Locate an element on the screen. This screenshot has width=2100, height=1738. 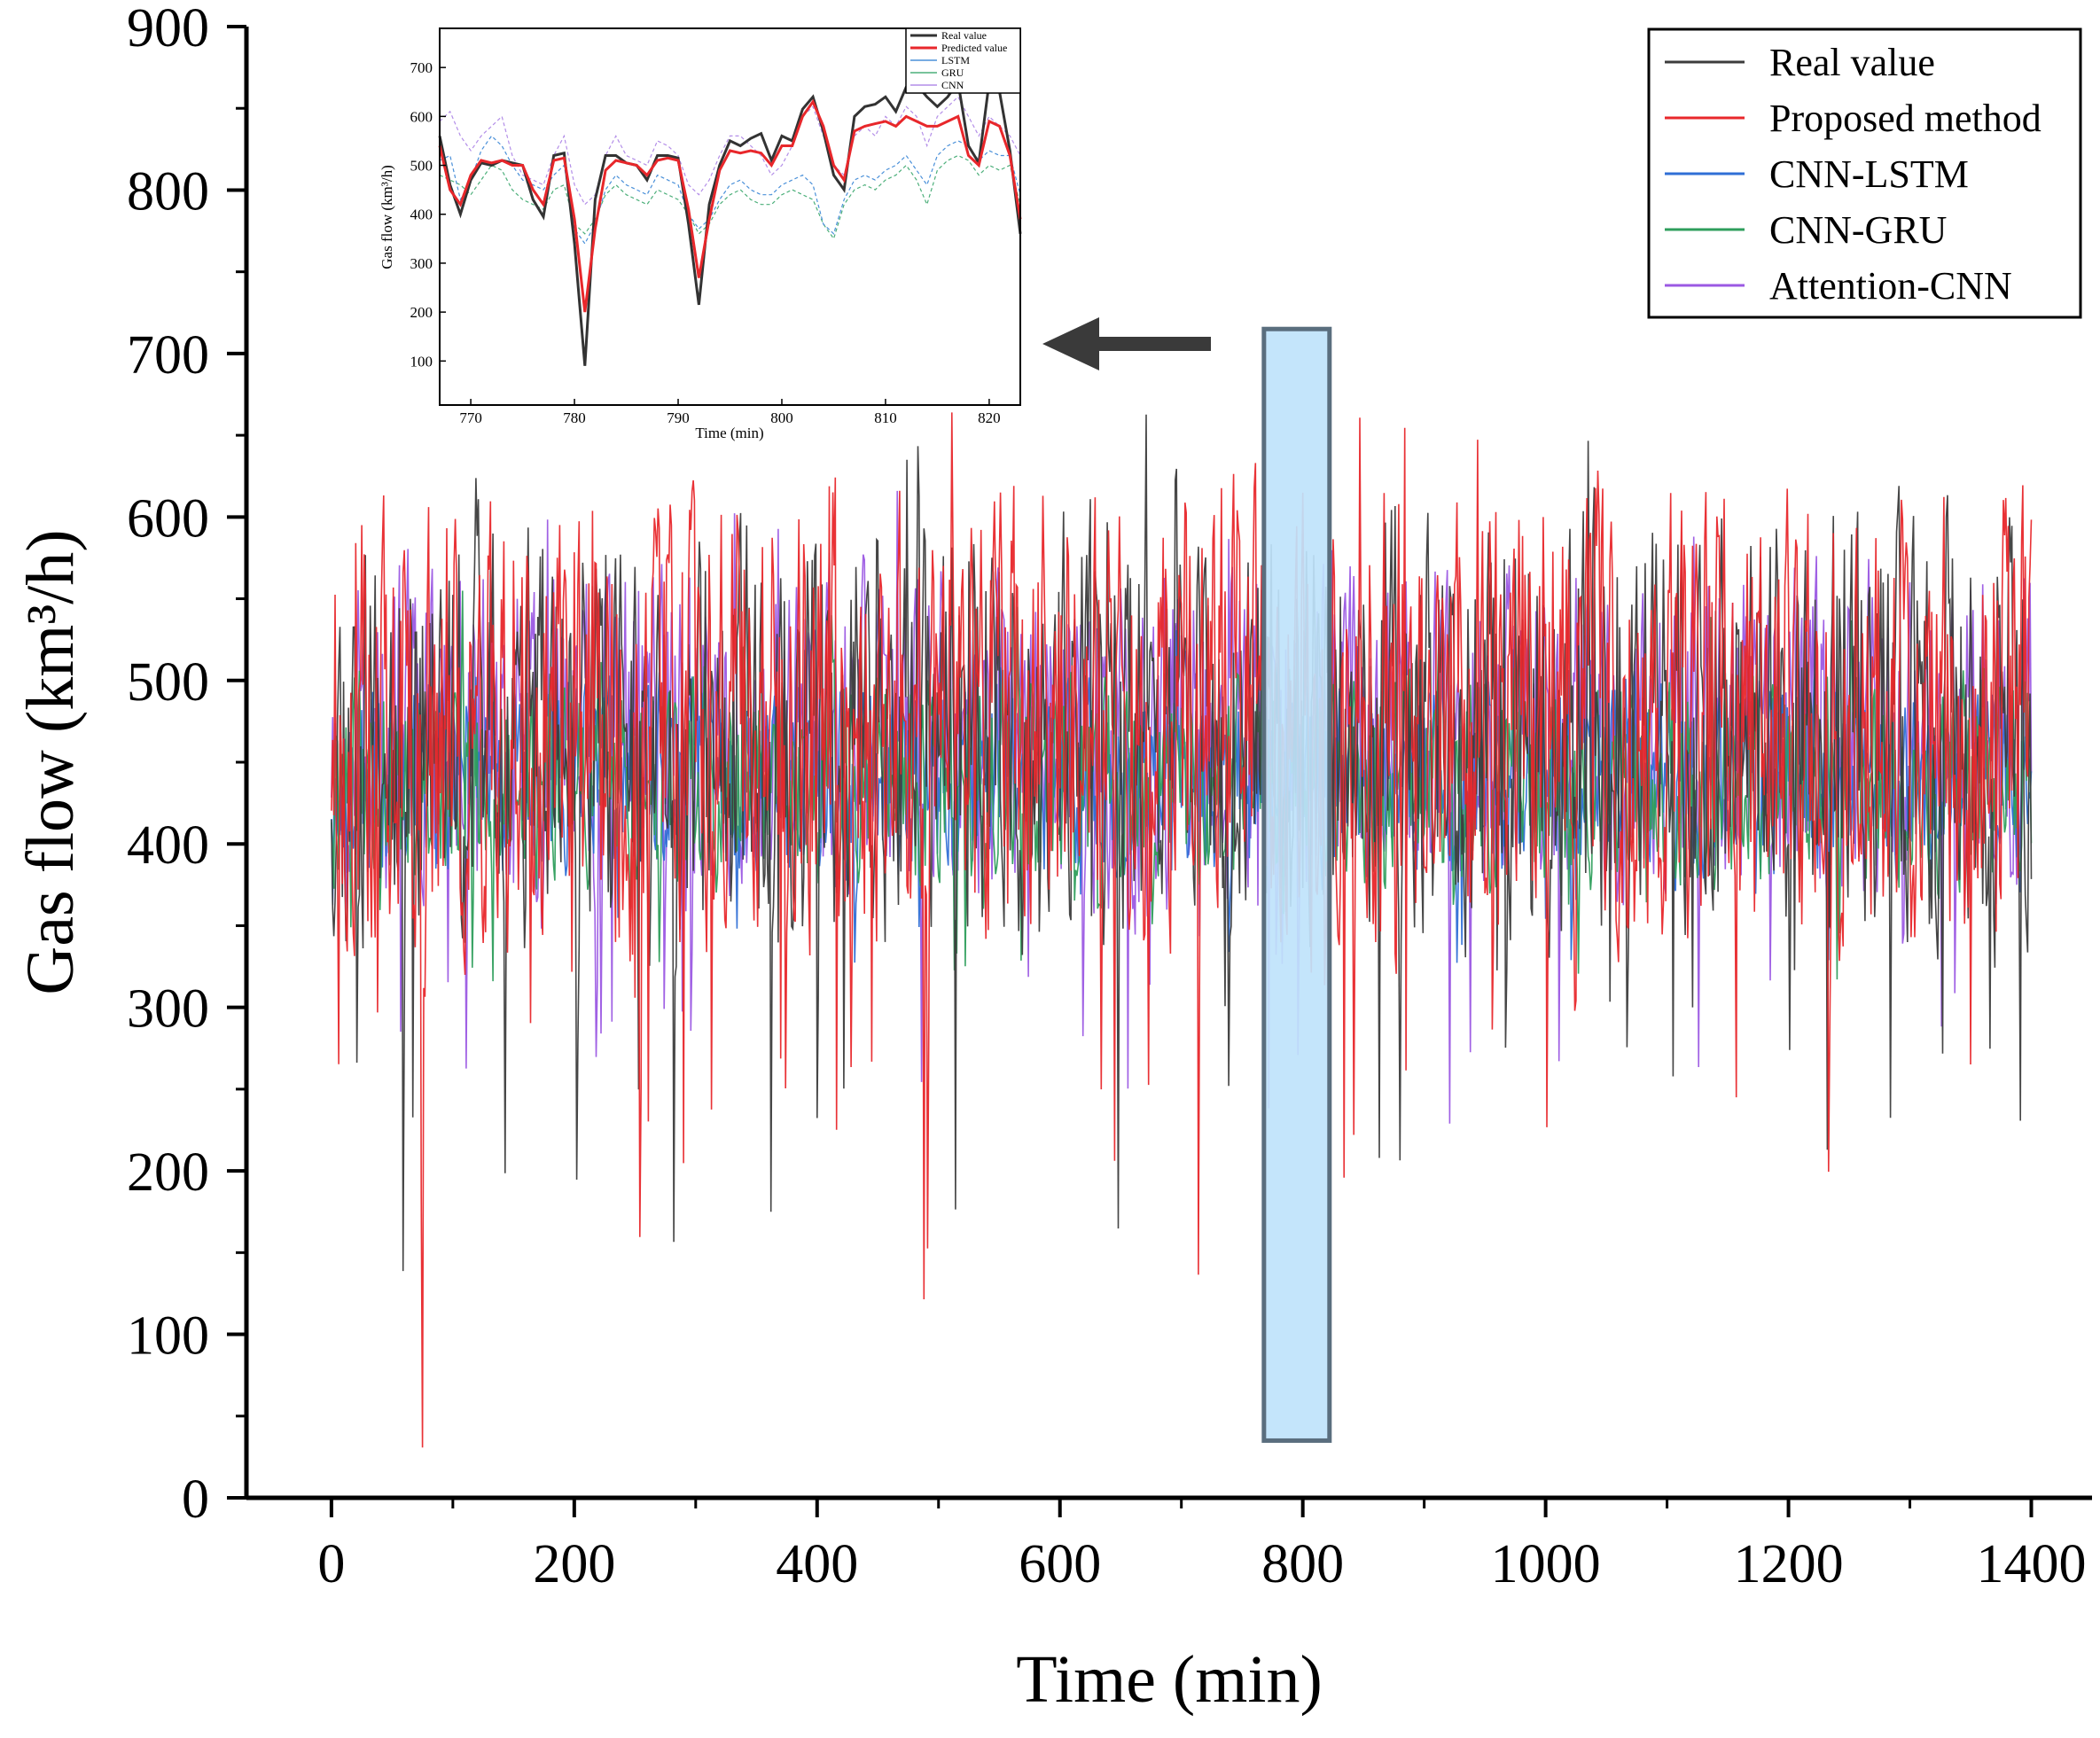
inset-x-tick-label: 770 is located at coordinates (470, 417).